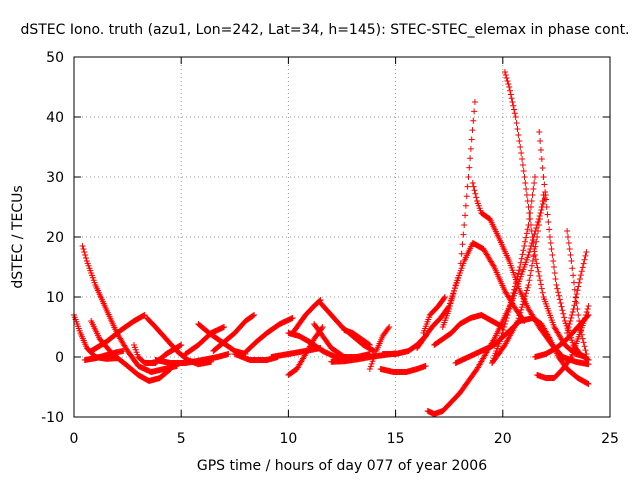 Image resolution: width=640 pixels, height=480 pixels. Describe the element at coordinates (55, 298) in the screenshot. I see `y-tick-label: 10` at that location.